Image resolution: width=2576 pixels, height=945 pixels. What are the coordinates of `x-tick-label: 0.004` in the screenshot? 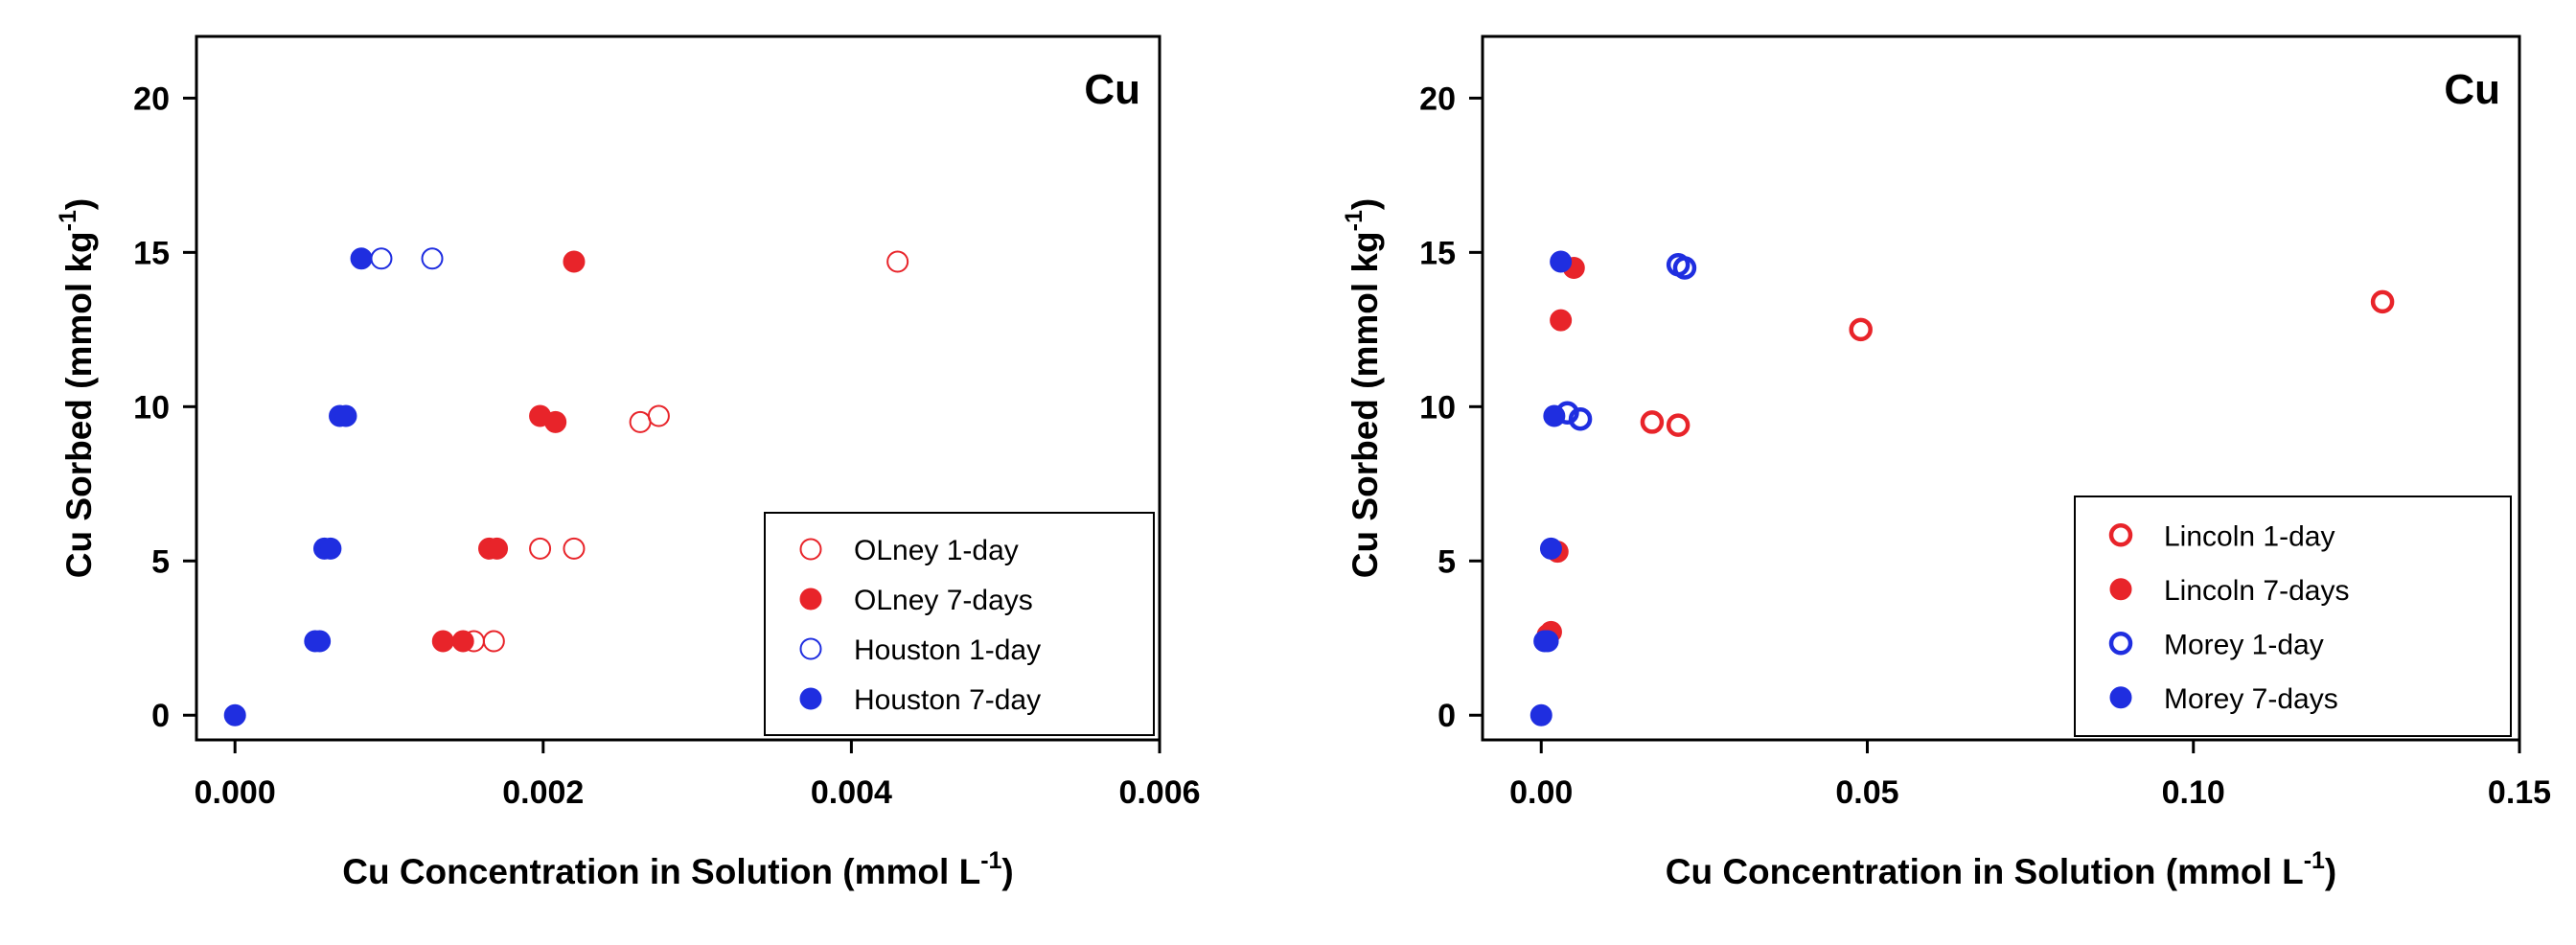 It's located at (851, 792).